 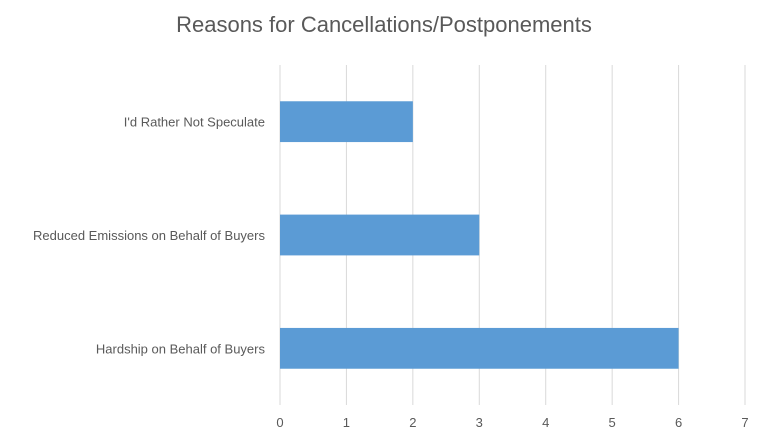 I want to click on x-tick-label: 0, so click(x=279, y=422).